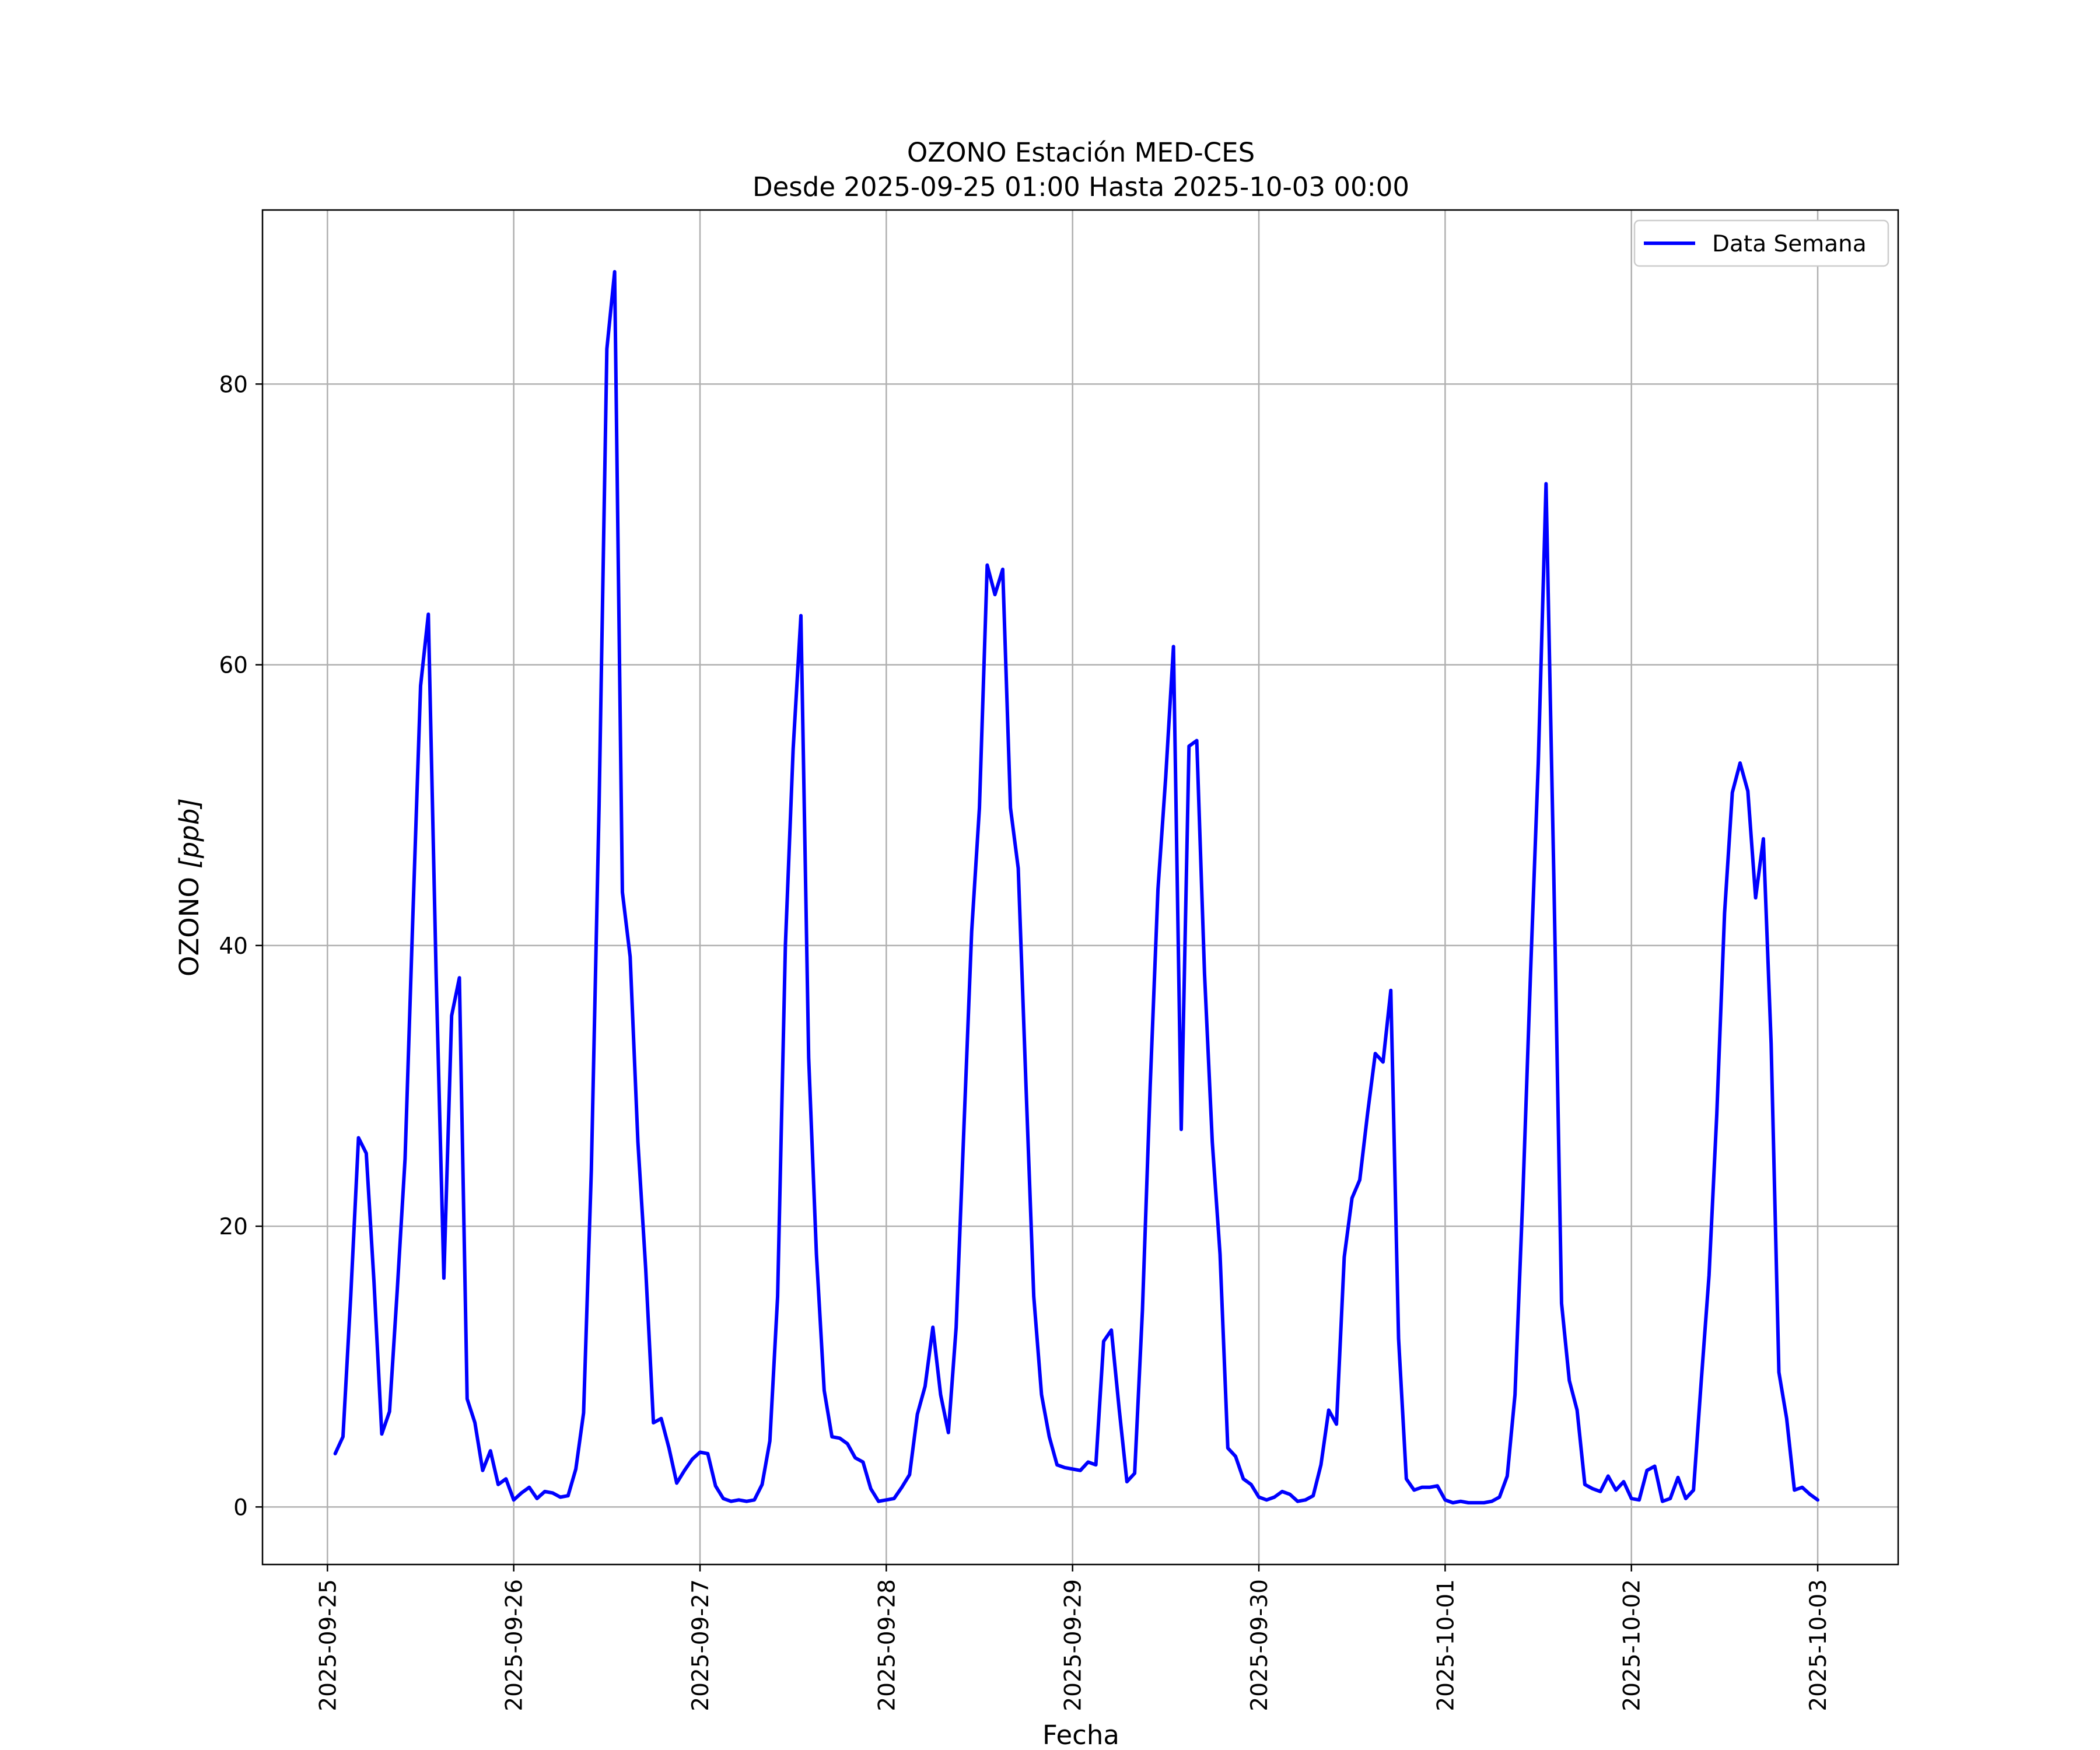 The height and width of the screenshot is (1750, 2100). What do you see at coordinates (1818, 1645) in the screenshot?
I see `x-tick-label: 2025-10-03` at bounding box center [1818, 1645].